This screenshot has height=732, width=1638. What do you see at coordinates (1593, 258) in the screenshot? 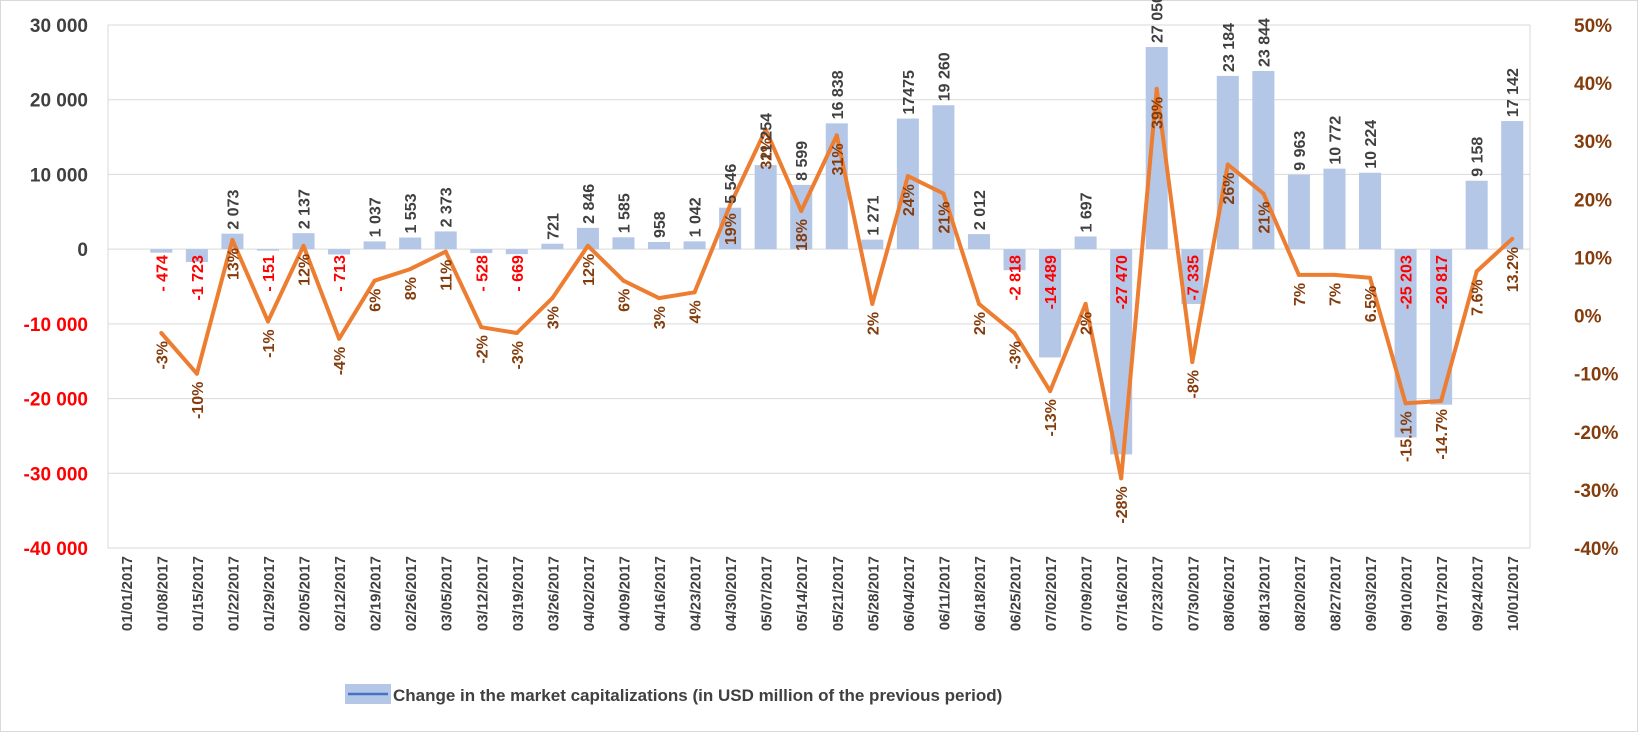
I see `y-right-tick-label: 10%` at bounding box center [1593, 258].